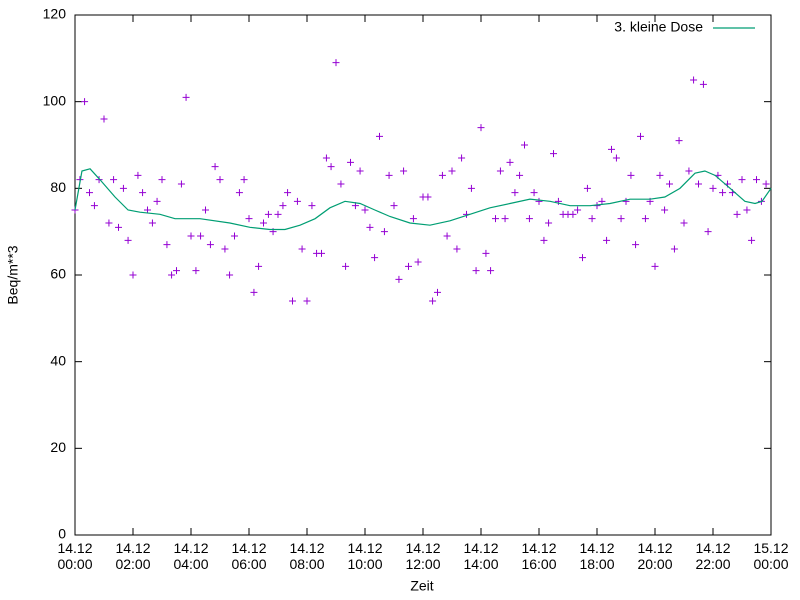 The width and height of the screenshot is (800, 600). What do you see at coordinates (538, 556) in the screenshot?
I see `x-tick-label: 14.12 16:00` at bounding box center [538, 556].